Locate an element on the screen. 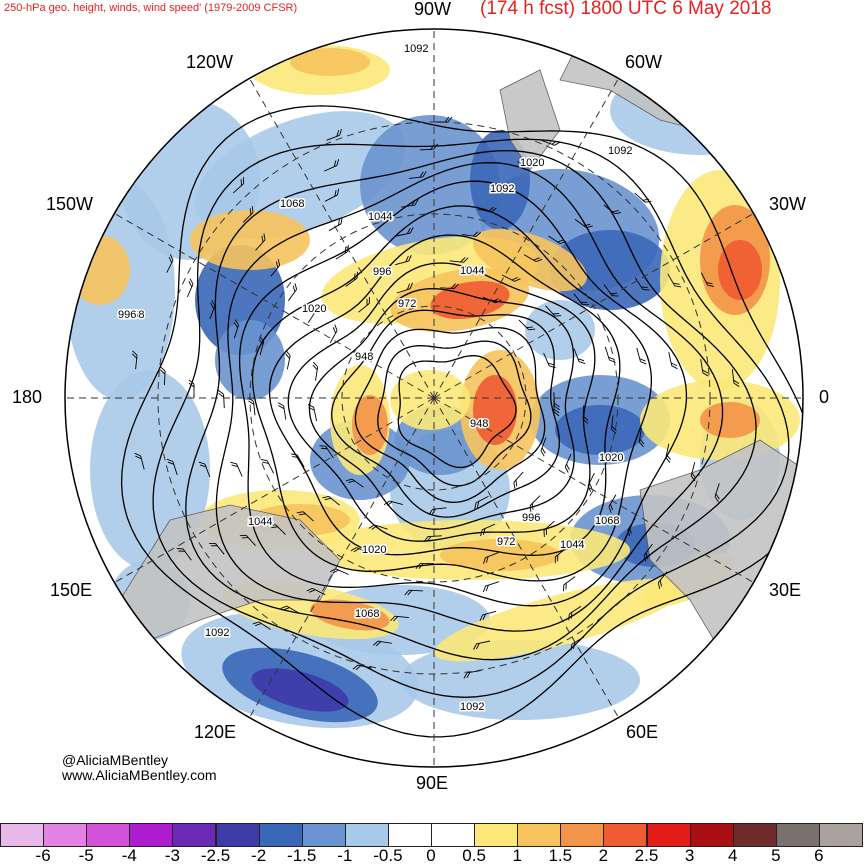 This screenshot has width=868, height=866. latitude-circle is located at coordinates (434, 398).